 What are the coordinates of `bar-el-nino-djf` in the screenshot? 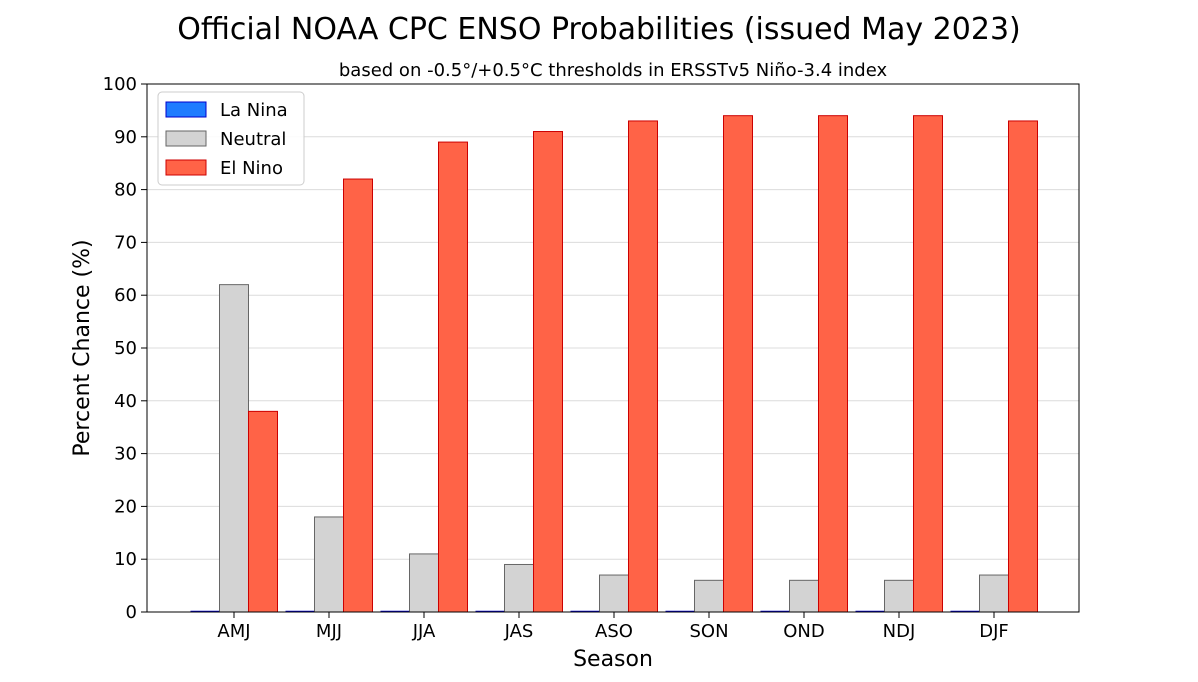 It's located at (1023, 366).